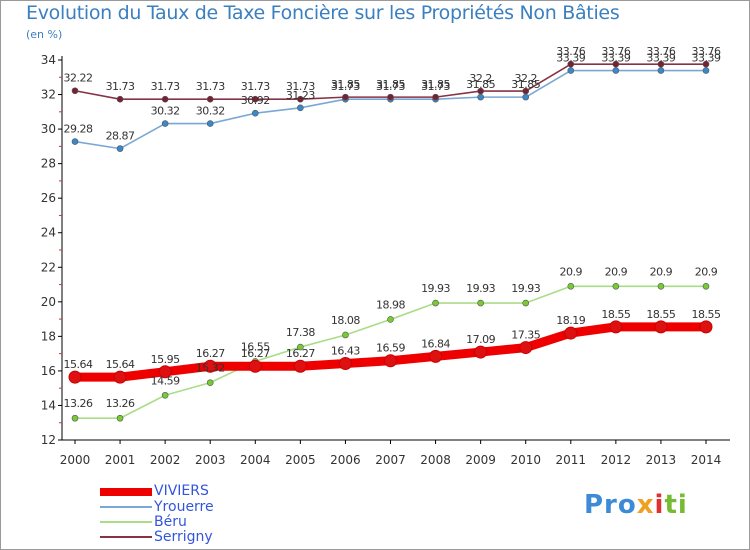  I want to click on y-tick-label: 14, so click(48, 405).